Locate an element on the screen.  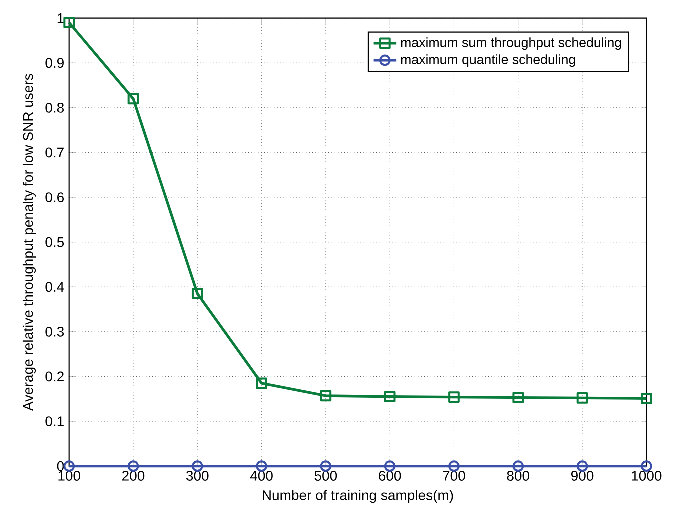
x-tick-label: 100 is located at coordinates (69, 476).